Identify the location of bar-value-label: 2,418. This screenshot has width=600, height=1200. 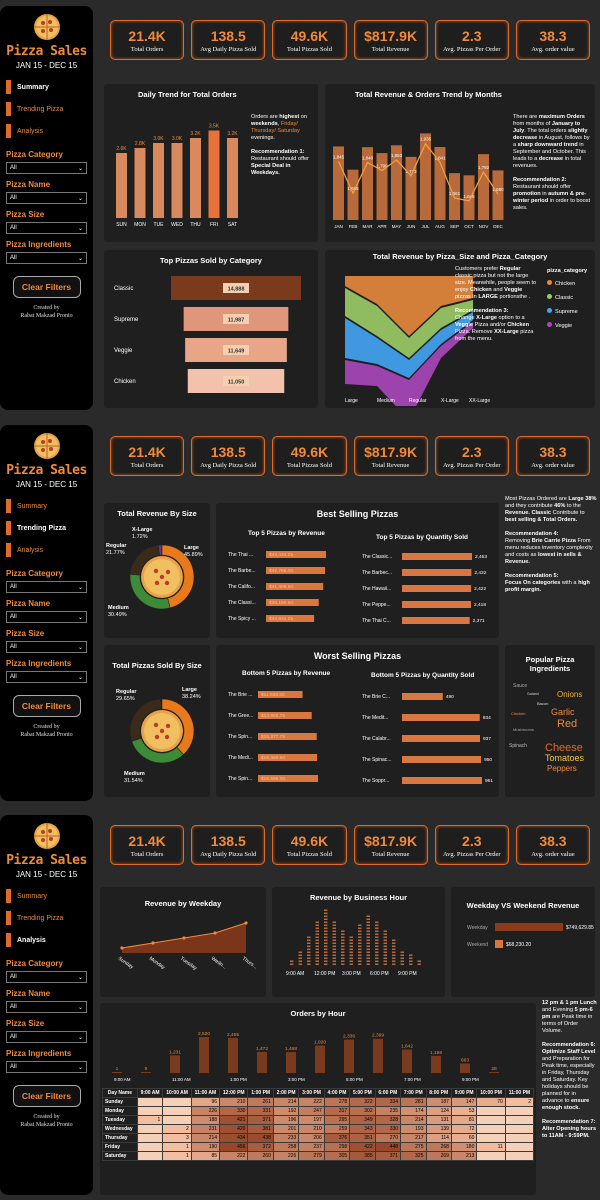
(480, 605).